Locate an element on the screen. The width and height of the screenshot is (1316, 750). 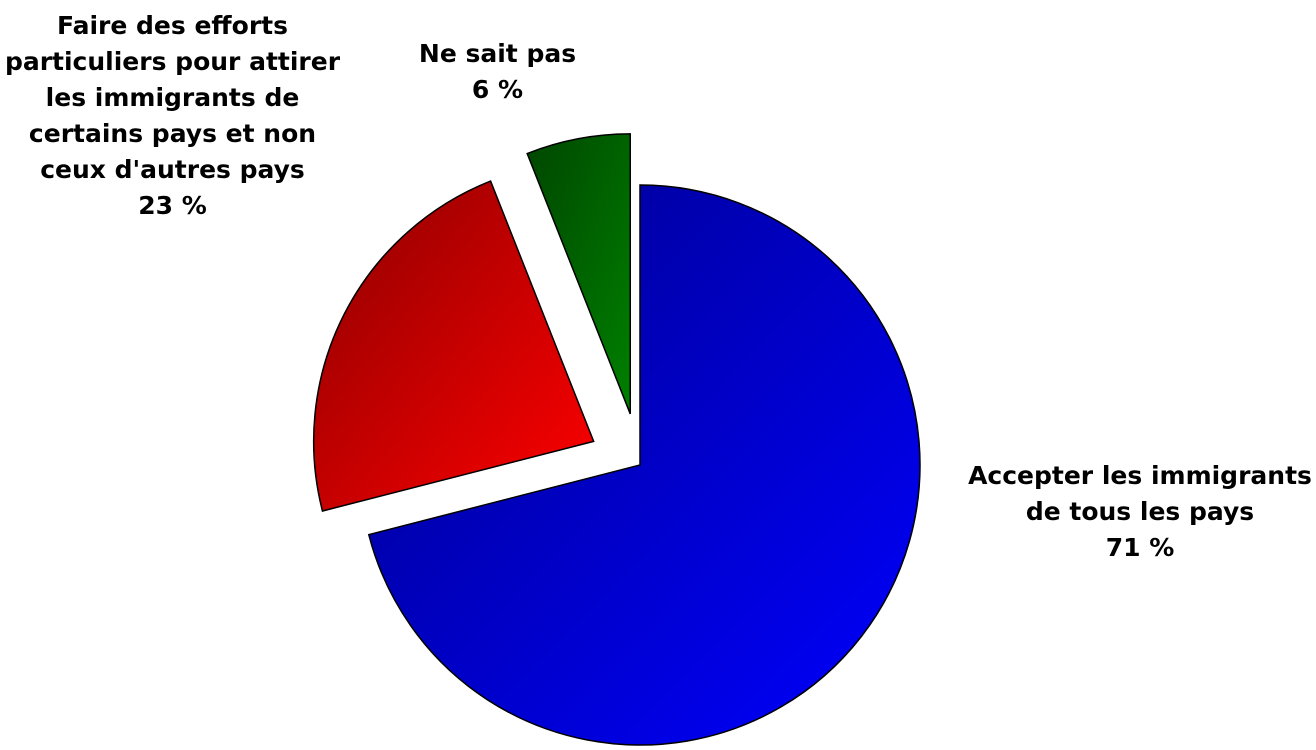
slice-label: Ne sait pas 6 % is located at coordinates (497, 72).